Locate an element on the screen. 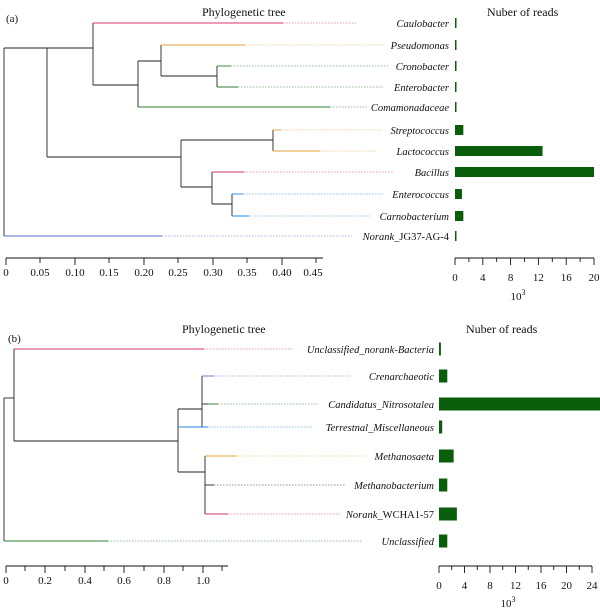  taxon-label: Unclassified_norank-Bacteria is located at coordinates (370, 350).